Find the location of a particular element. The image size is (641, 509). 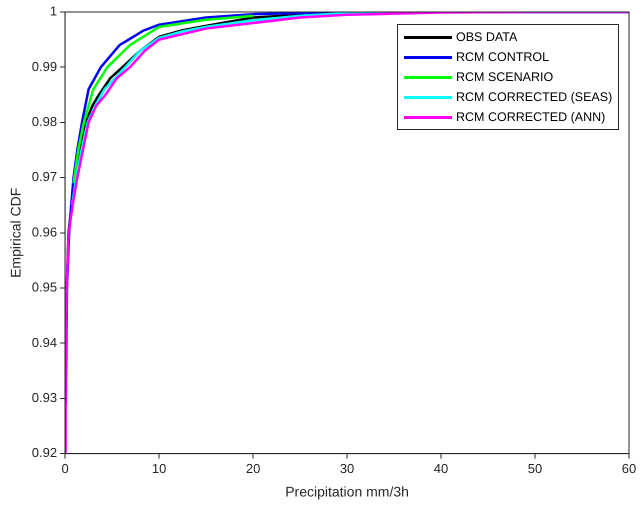

y-tick-label: 0.92 is located at coordinates (45, 452).